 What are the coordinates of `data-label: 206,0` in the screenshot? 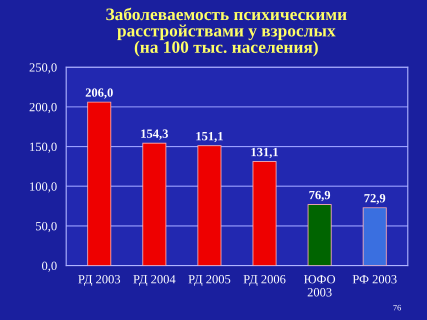 It's located at (99, 93).